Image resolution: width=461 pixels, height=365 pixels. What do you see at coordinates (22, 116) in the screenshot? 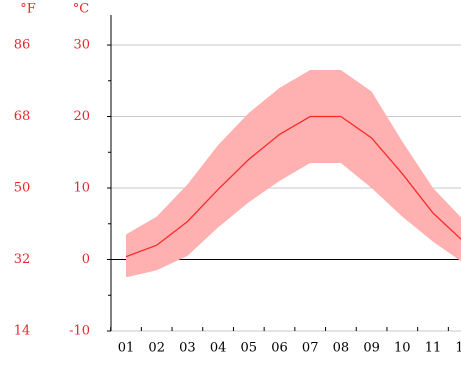
I see `y2-tick-label: 68` at bounding box center [22, 116].